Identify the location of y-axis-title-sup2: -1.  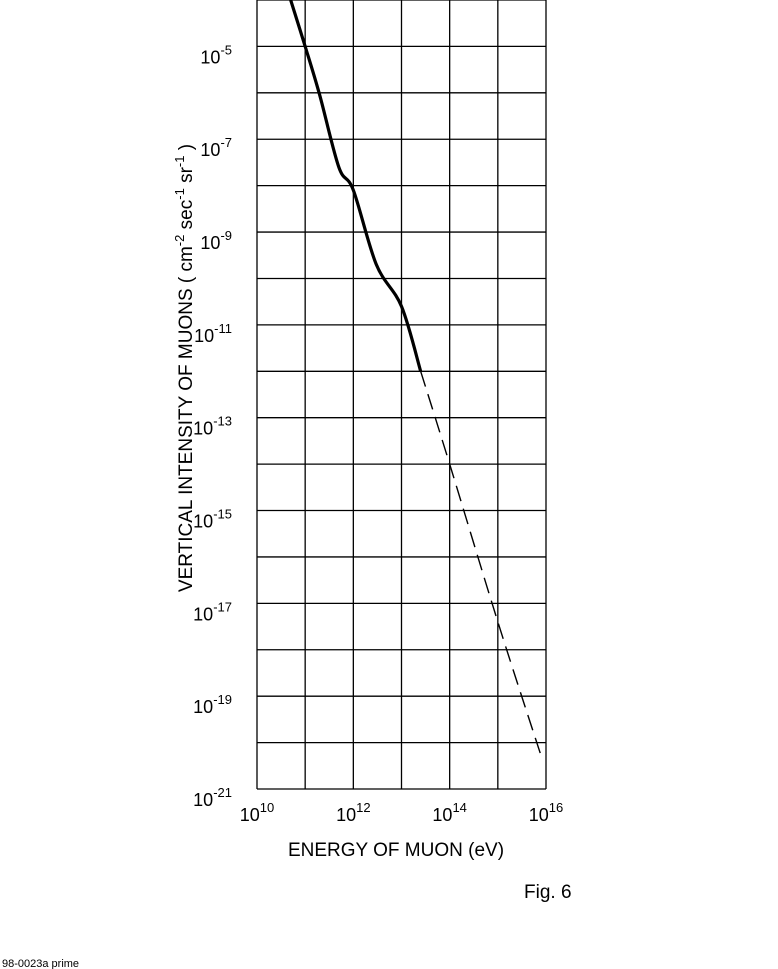
(179, 194).